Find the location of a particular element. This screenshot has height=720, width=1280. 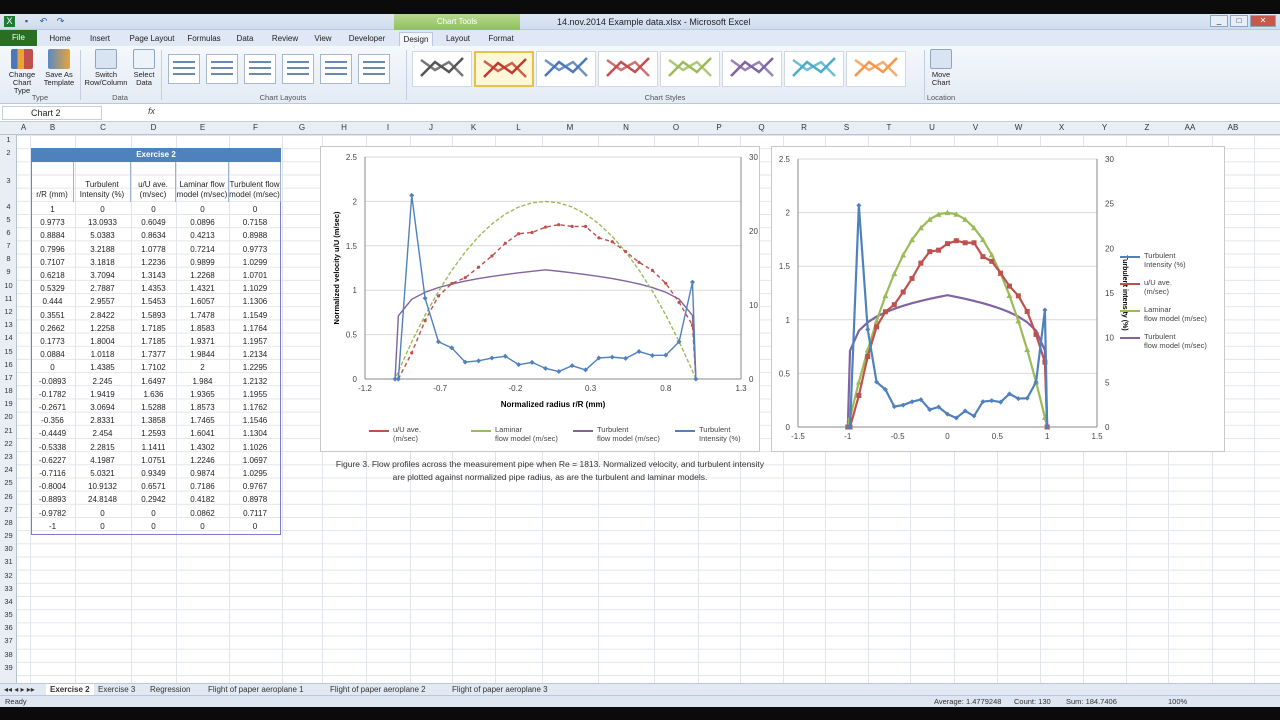

column-header: T is located at coordinates (889, 127).